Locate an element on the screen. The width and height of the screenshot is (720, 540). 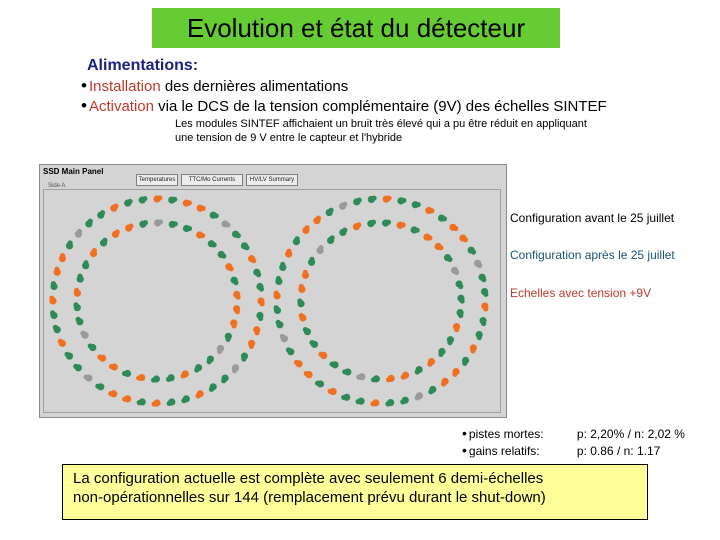
hvlv-summary-button: HV/LV Summary is located at coordinates (272, 180).